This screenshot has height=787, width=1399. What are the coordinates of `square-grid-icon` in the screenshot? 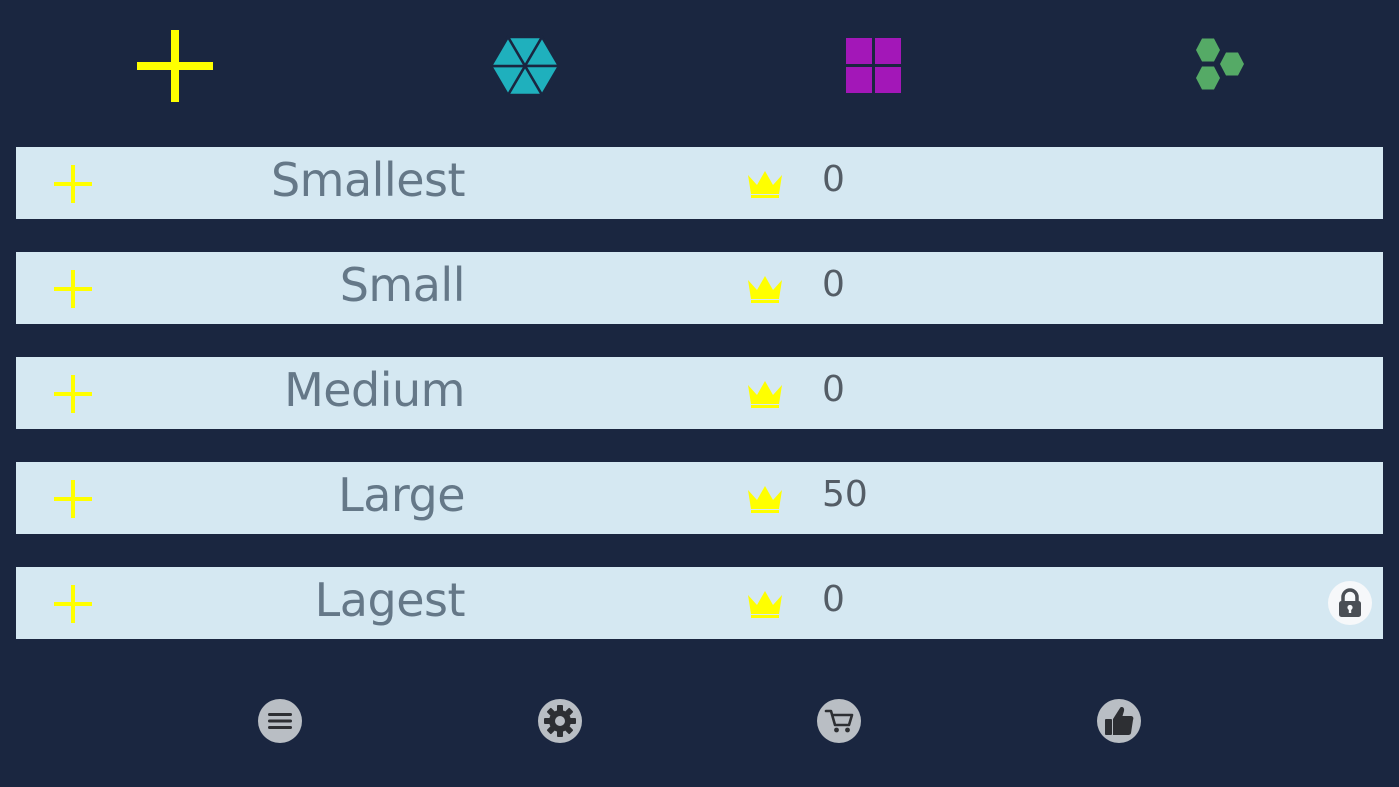 It's located at (873, 65).